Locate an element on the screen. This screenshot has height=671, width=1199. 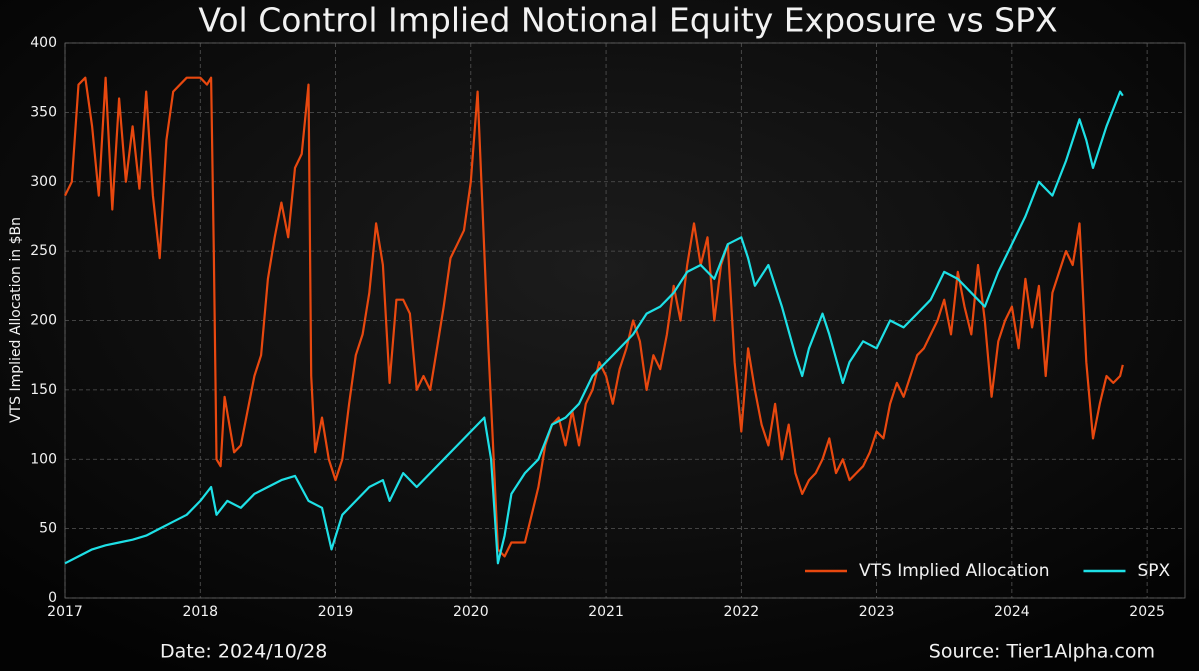
y-tick-label: 400 is located at coordinates (43, 43).